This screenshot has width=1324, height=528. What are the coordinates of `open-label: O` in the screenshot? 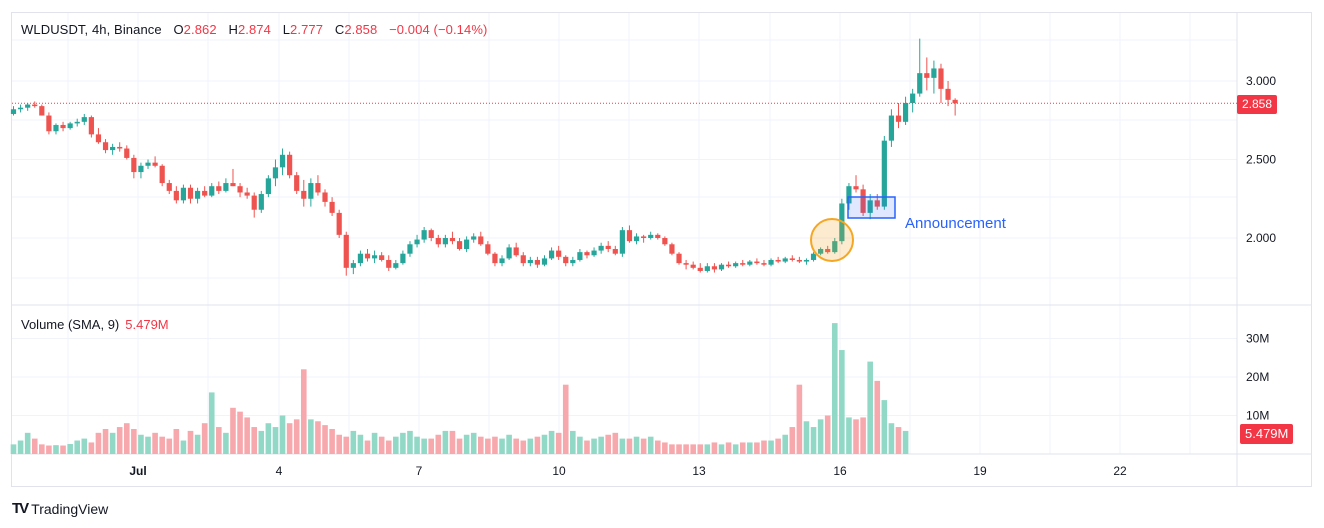 It's located at (178, 29).